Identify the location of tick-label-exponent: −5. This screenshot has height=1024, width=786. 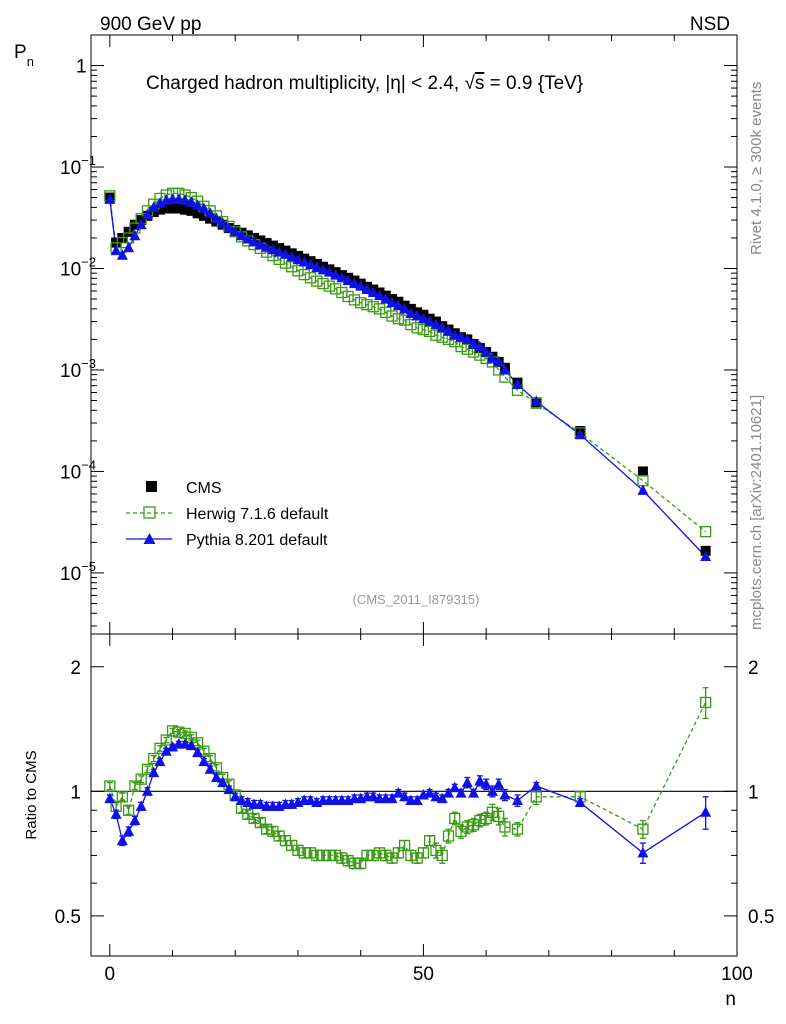
(88, 566).